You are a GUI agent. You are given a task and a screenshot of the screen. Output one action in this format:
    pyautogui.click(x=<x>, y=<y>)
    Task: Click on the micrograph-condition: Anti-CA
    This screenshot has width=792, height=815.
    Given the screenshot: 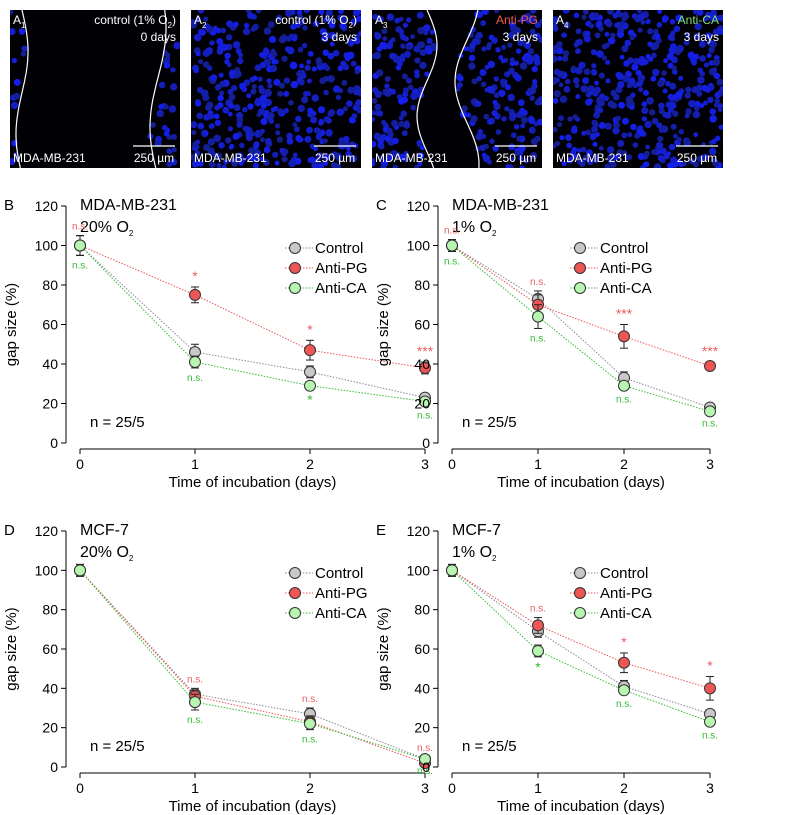 What is the action you would take?
    pyautogui.click(x=698, y=20)
    